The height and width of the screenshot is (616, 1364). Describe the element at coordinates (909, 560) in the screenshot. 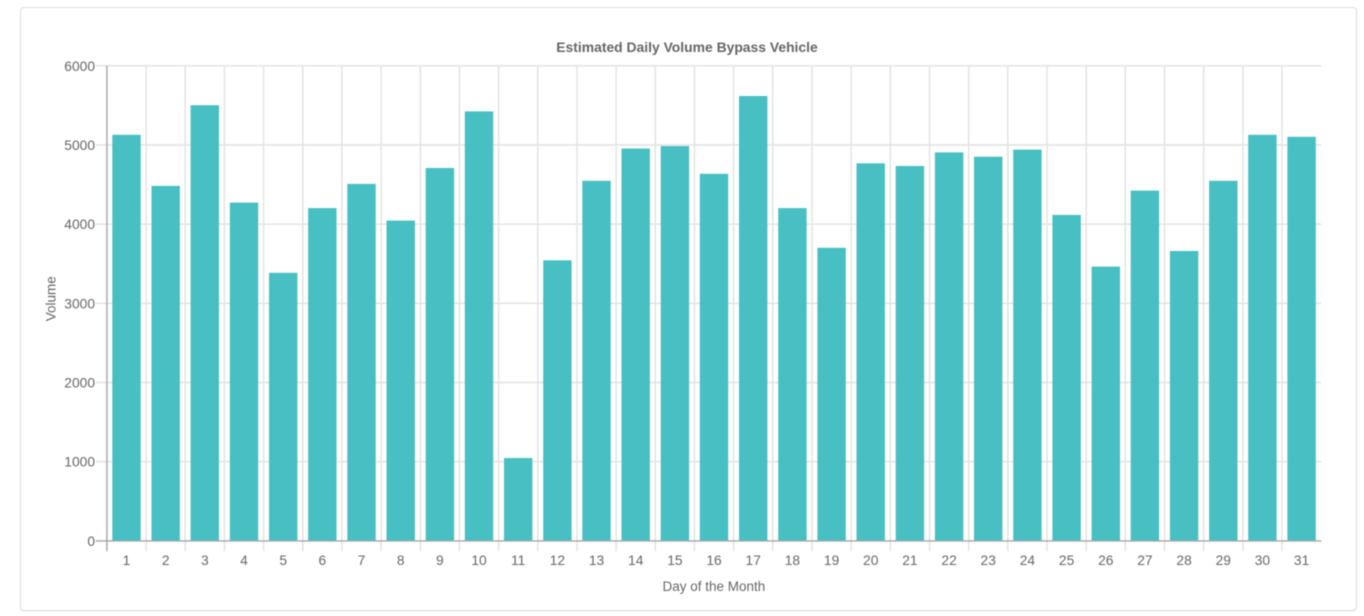

I see `svg-text: 21` at that location.